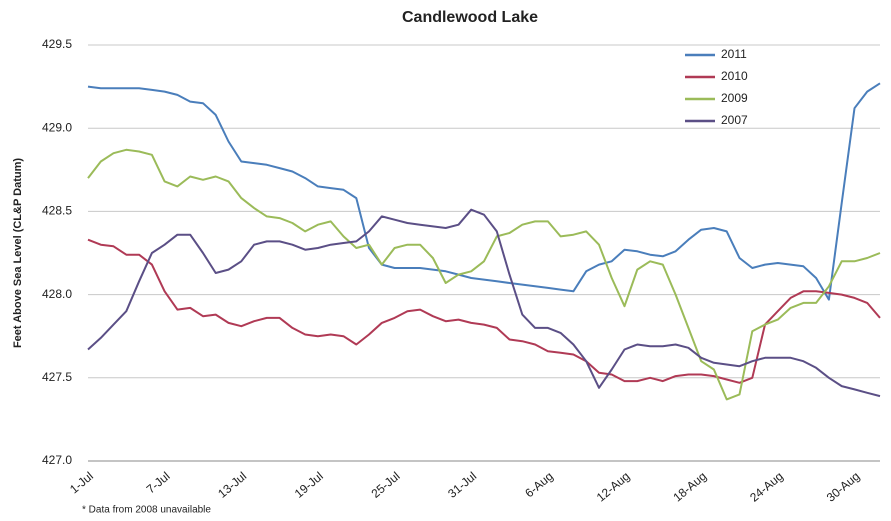 The width and height of the screenshot is (891, 521). What do you see at coordinates (734, 54) in the screenshot?
I see `legend-label: 2011` at bounding box center [734, 54].